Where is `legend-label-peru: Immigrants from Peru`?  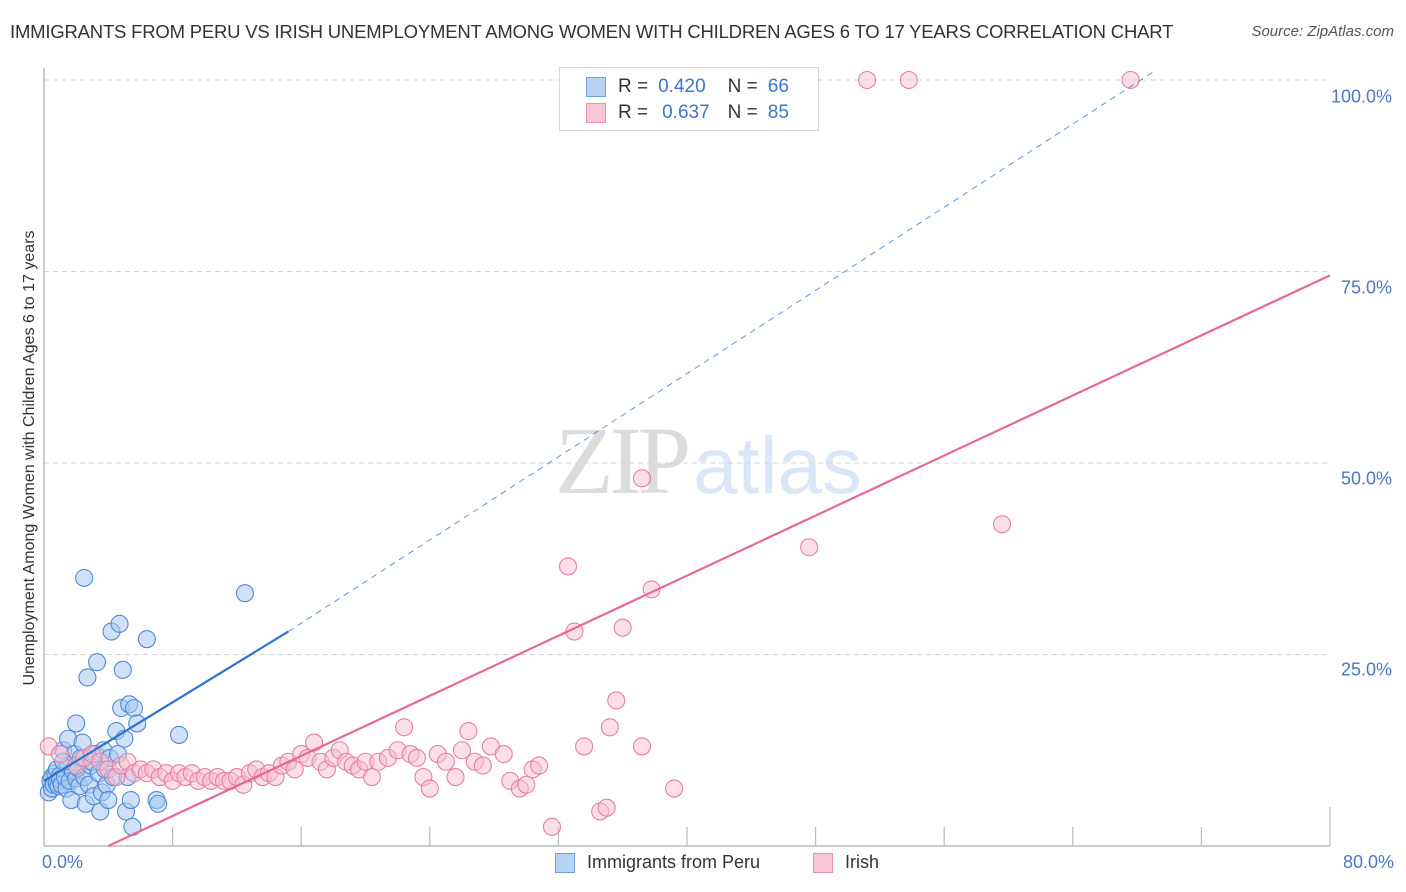
legend-label-peru: Immigrants from Peru is located at coordinates (674, 862).